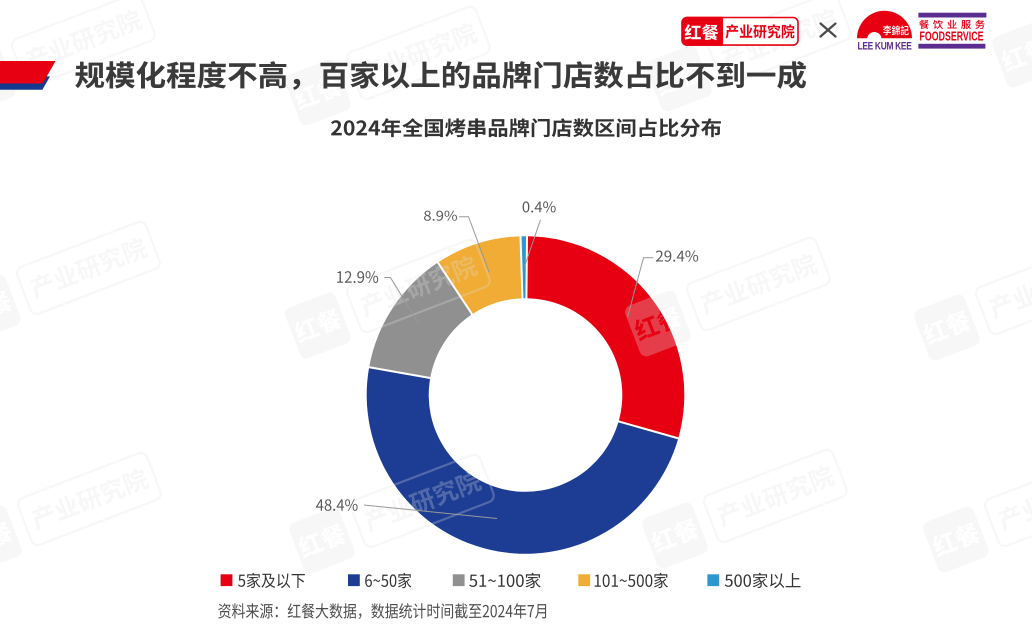 This screenshot has height=632, width=1032. What do you see at coordinates (885, 47) in the screenshot?
I see `svg-text: LEE KUM KEE` at bounding box center [885, 47].